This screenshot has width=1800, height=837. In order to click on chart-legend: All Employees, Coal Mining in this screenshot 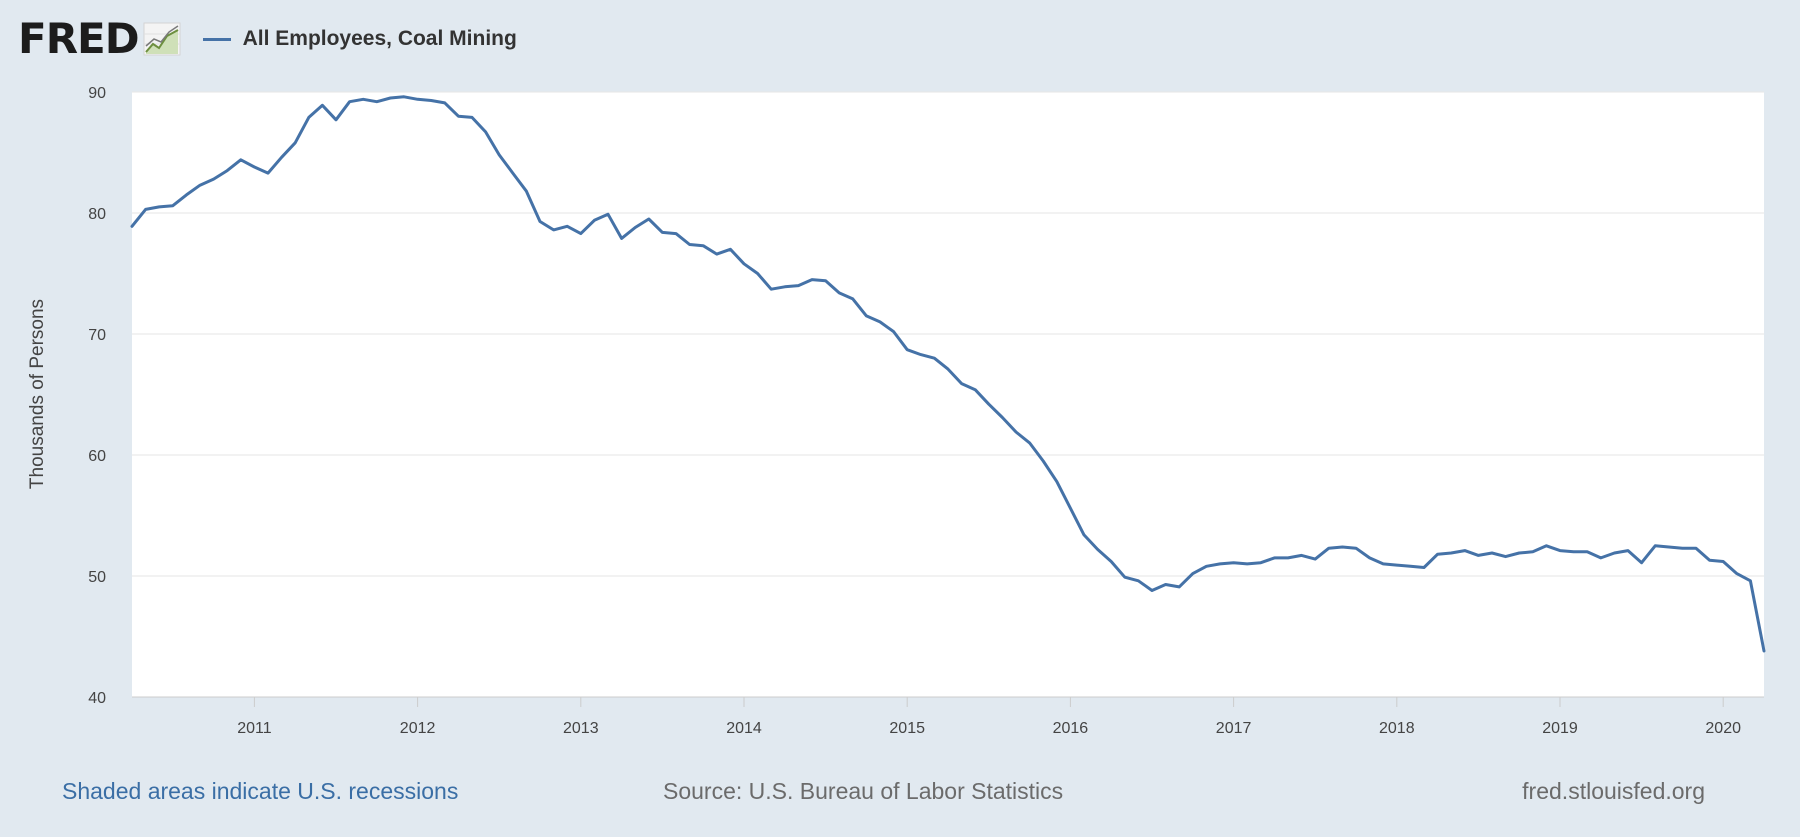, I will do `click(359, 39)`.